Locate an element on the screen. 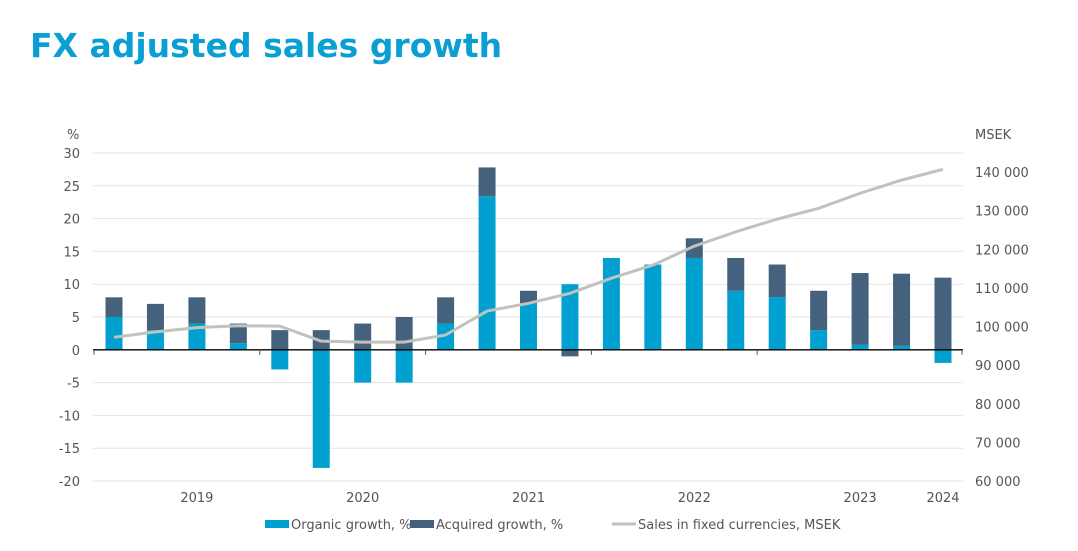 The width and height of the screenshot is (1078, 551). x-year-label: 2020 is located at coordinates (362, 498).